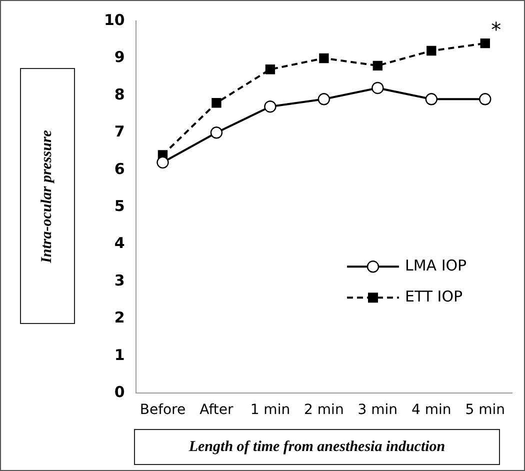 The width and height of the screenshot is (525, 471). Describe the element at coordinates (119, 57) in the screenshot. I see `y-tick-label: 9` at that location.